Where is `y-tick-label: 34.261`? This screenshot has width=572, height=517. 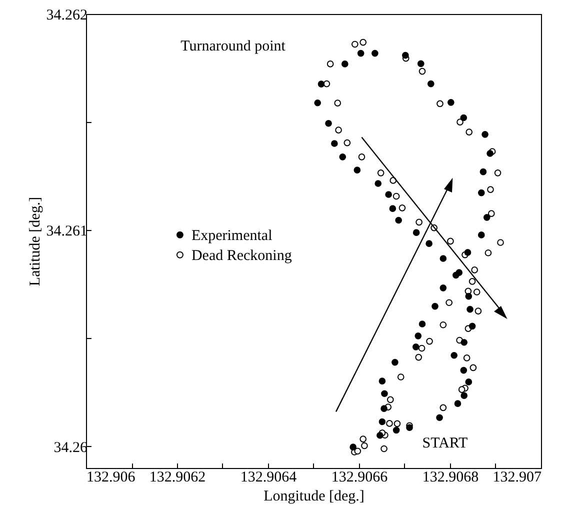
y-tick-label: 34.261 is located at coordinates (67, 232).